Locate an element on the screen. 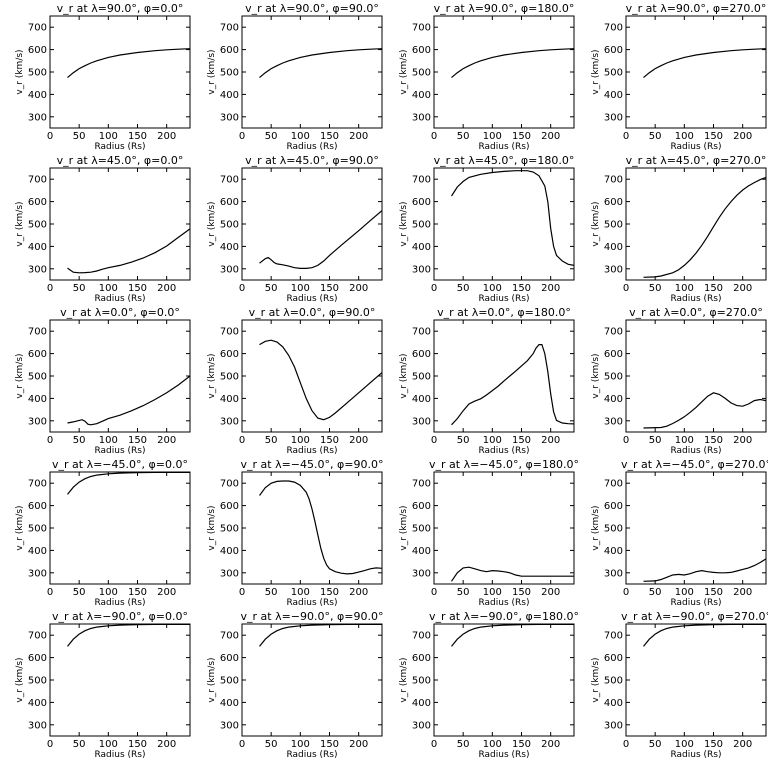 The width and height of the screenshot is (768, 772). panel-title: v_r at λ=90.0°, φ=0.0° is located at coordinates (120, 8).